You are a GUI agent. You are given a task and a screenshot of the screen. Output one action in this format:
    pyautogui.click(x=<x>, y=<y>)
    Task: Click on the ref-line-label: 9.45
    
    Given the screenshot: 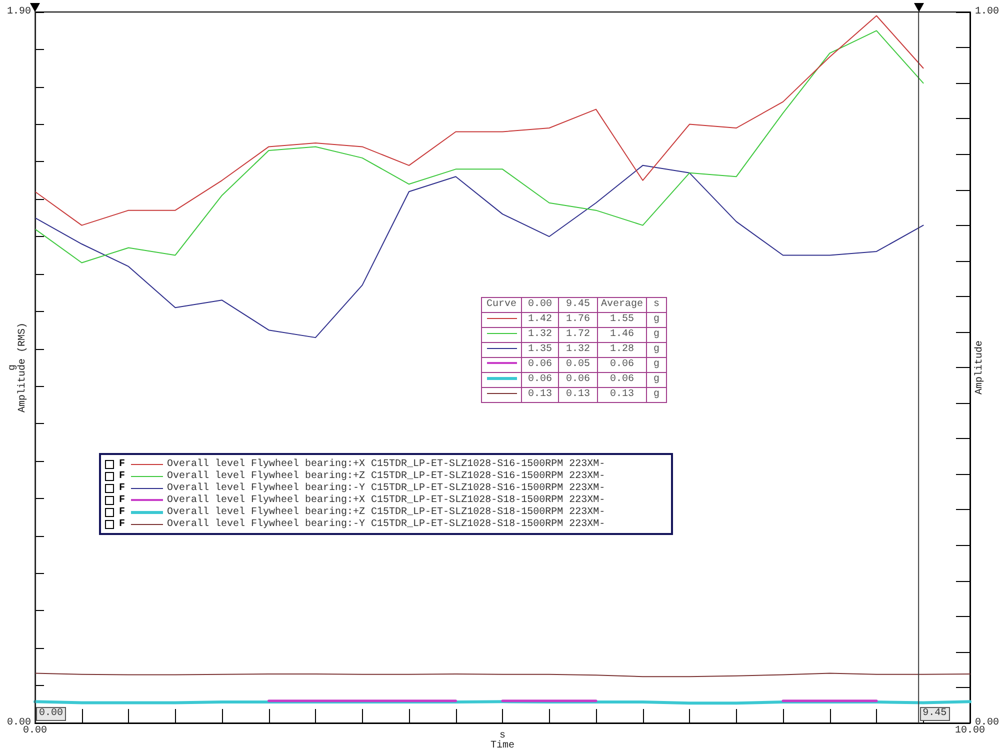 What is the action you would take?
    pyautogui.click(x=935, y=714)
    